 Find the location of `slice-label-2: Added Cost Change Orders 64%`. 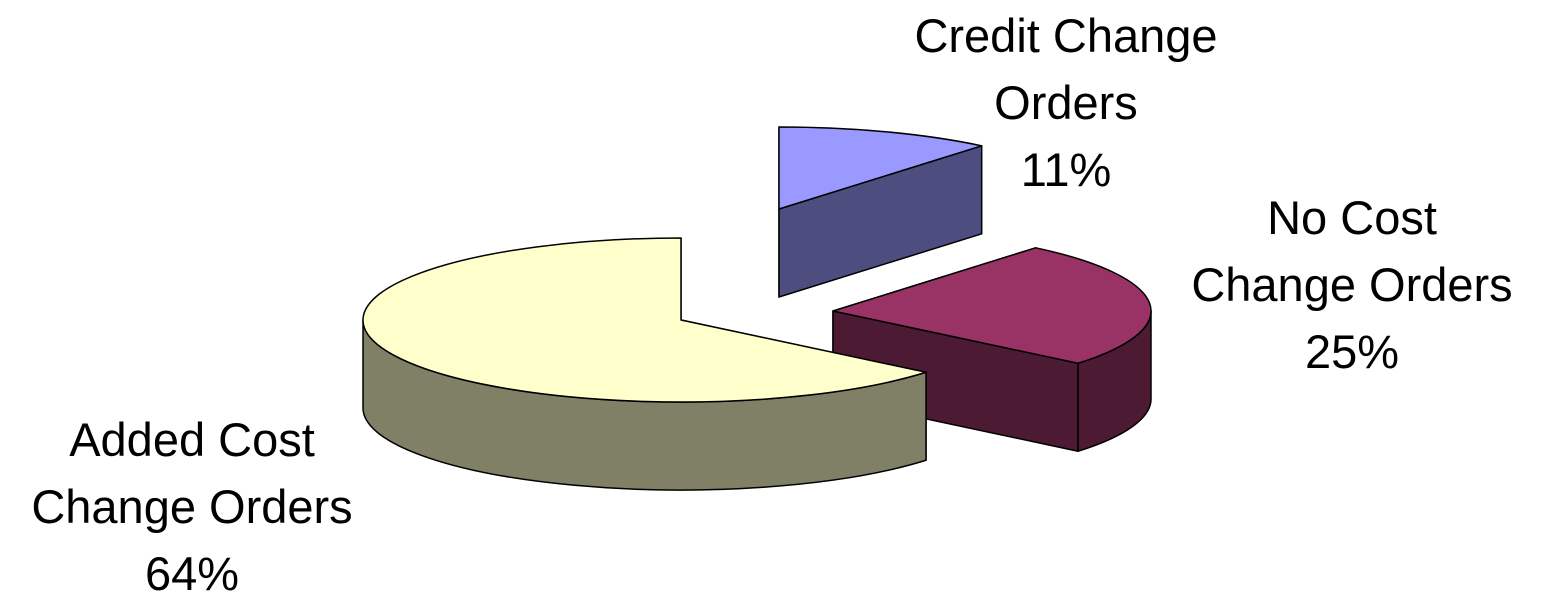

slice-label-2: Added Cost Change Orders 64% is located at coordinates (191, 504).